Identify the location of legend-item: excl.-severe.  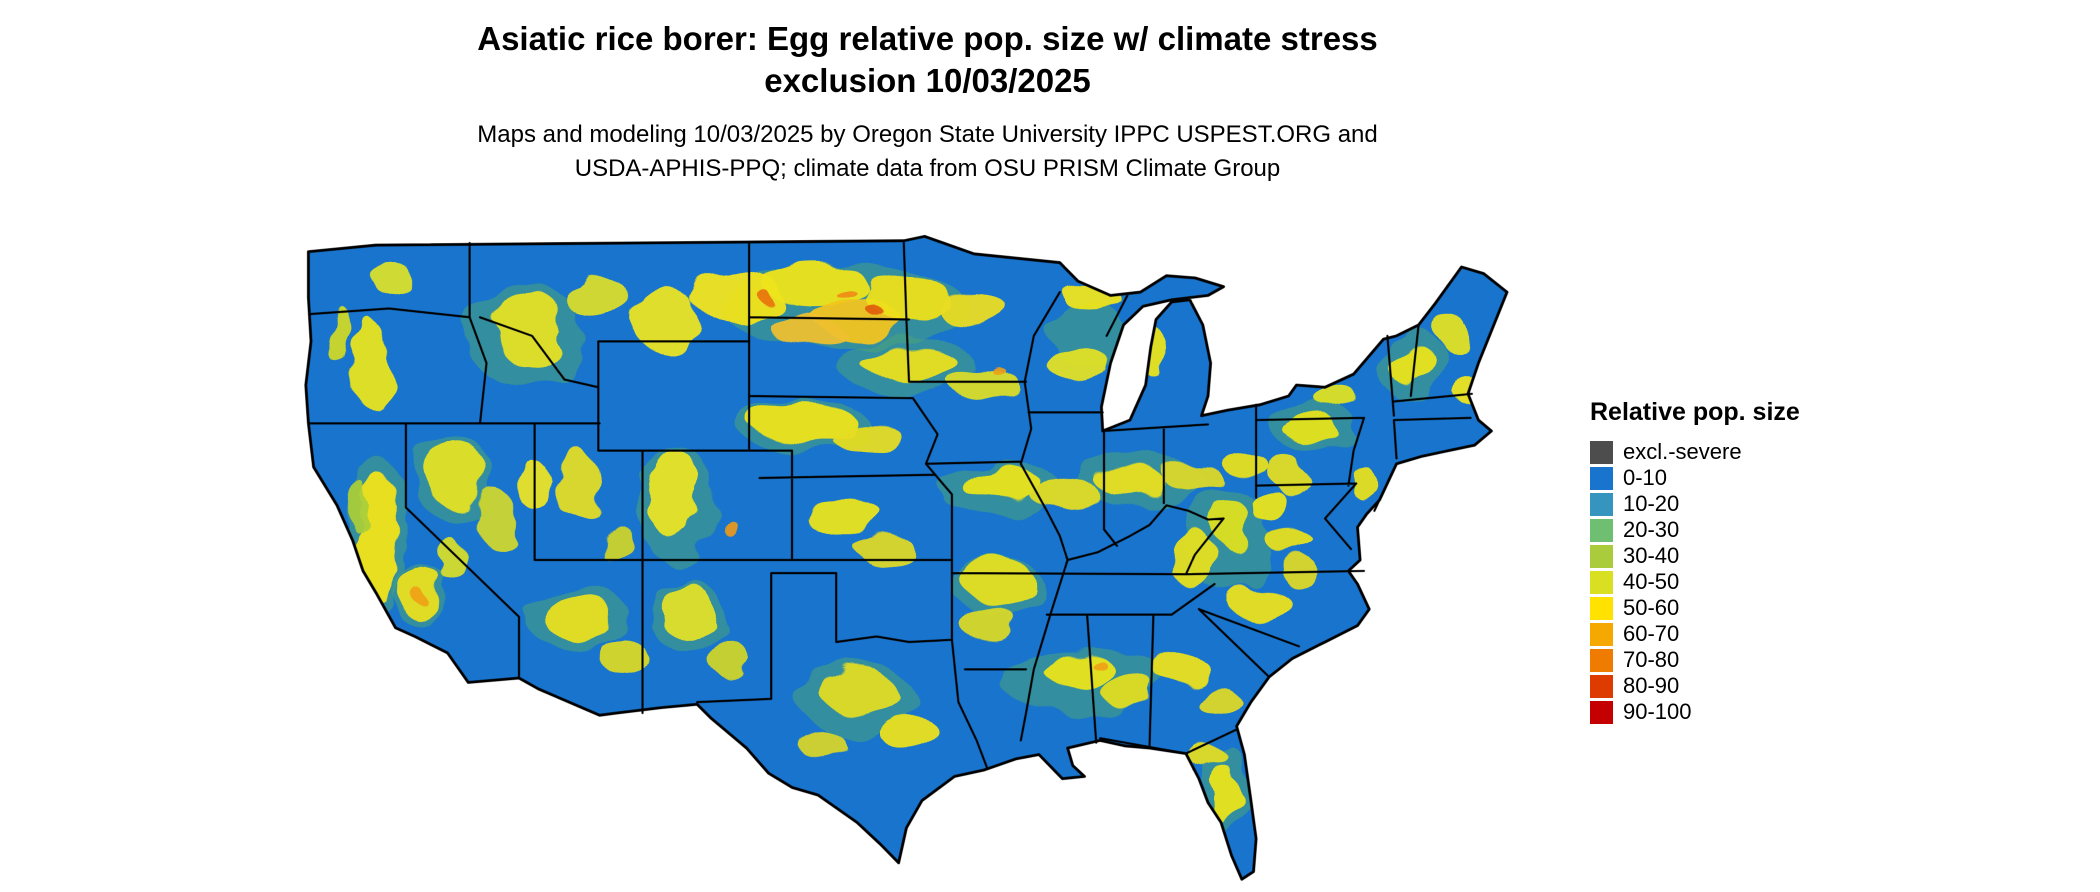
(1740, 452).